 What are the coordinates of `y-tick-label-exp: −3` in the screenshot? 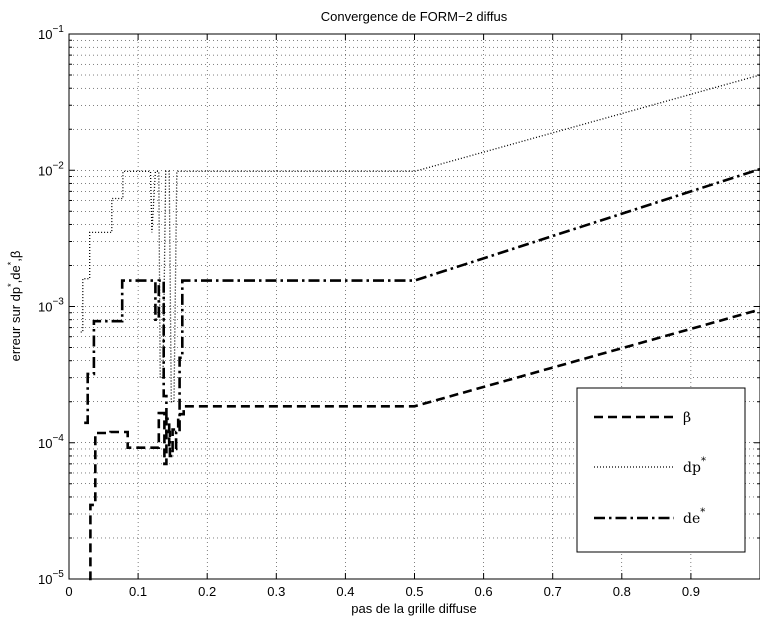 It's located at (58, 302).